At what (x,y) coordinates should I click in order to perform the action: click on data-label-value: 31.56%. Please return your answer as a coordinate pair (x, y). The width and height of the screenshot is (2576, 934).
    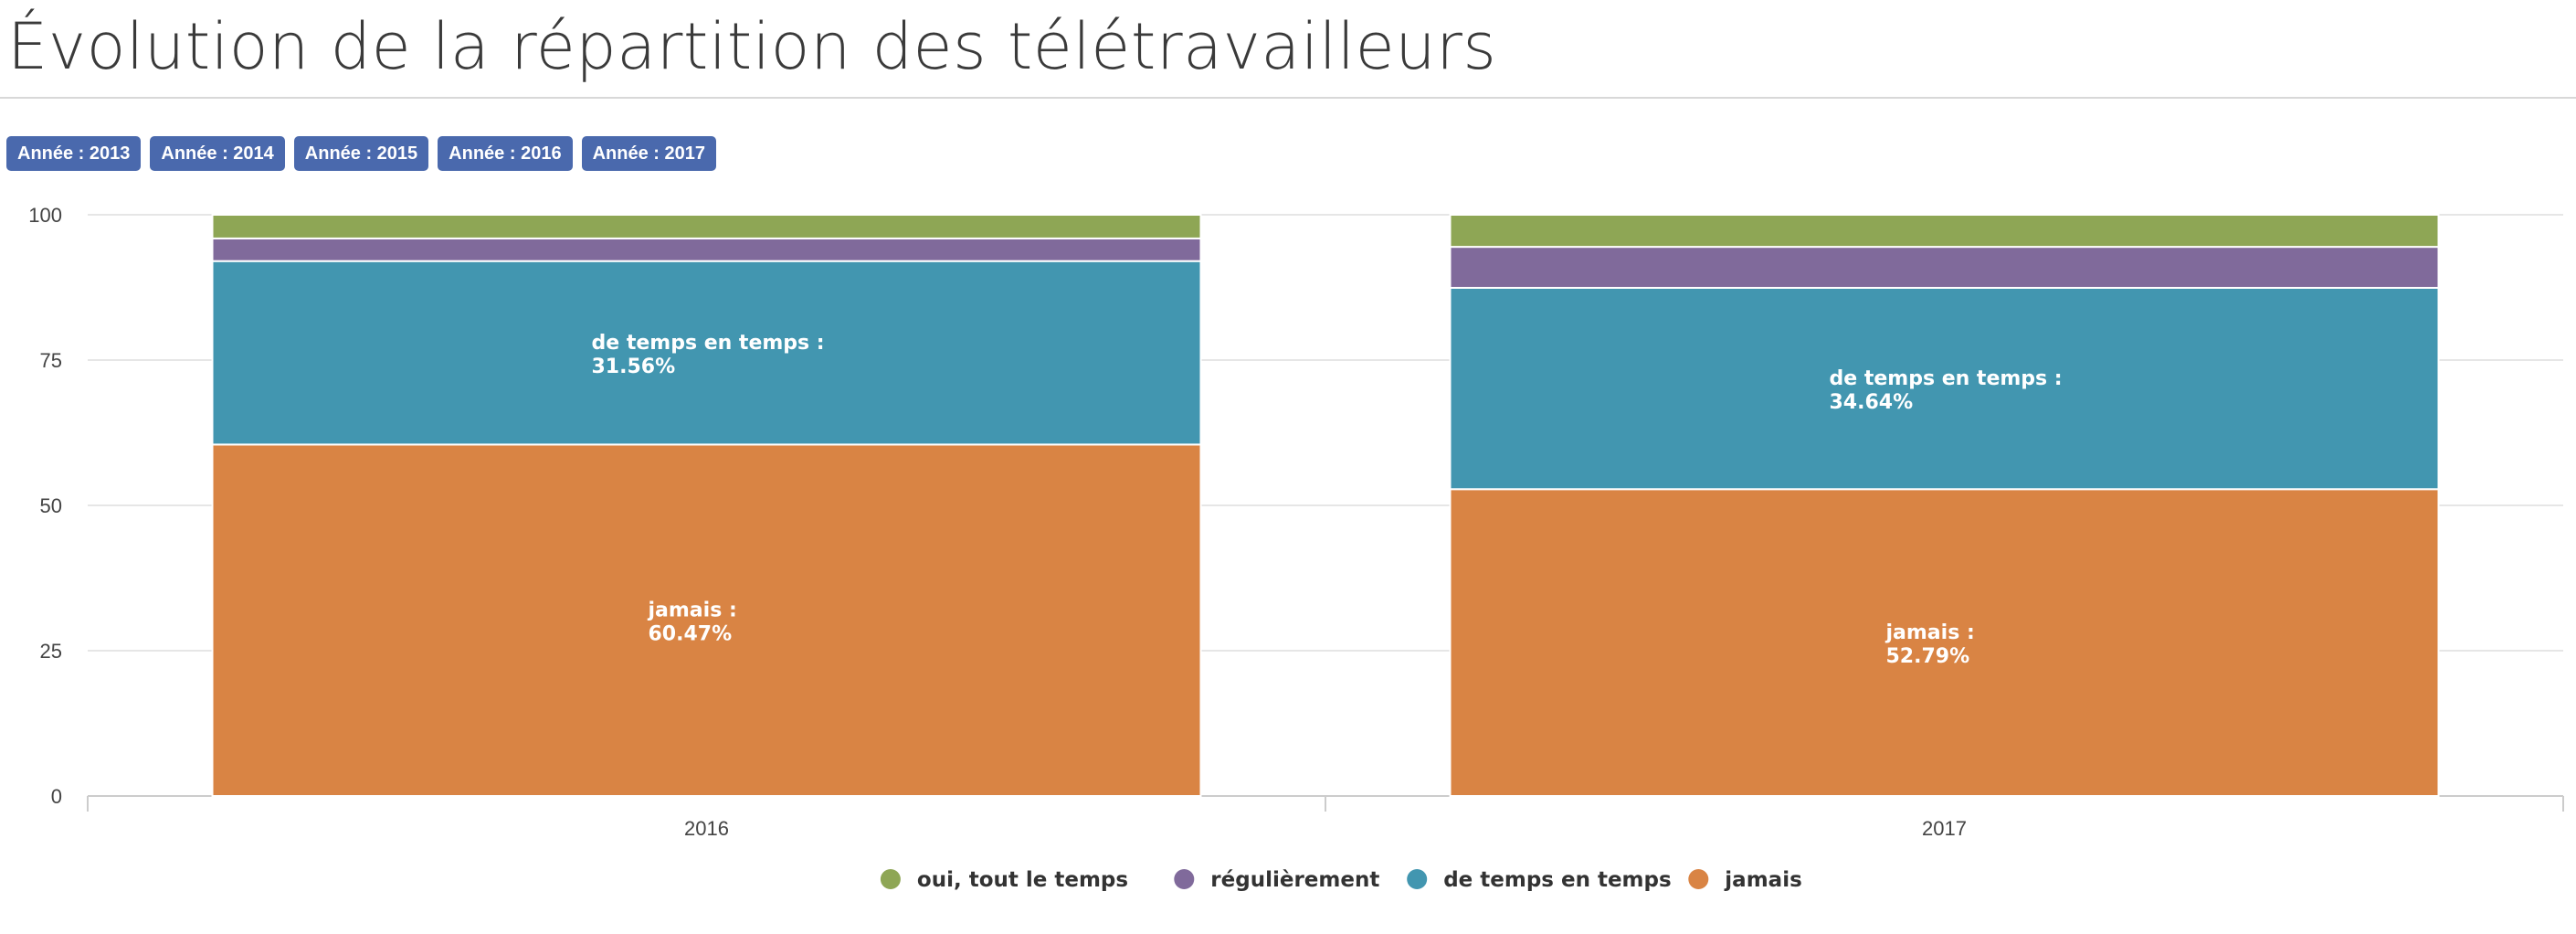
    Looking at the image, I should click on (634, 367).